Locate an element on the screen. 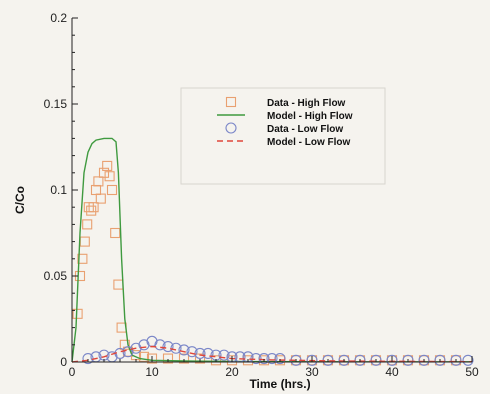 This screenshot has height=394, width=490. legend-item-model-low-flow: Model - Low Flow is located at coordinates (284, 142).